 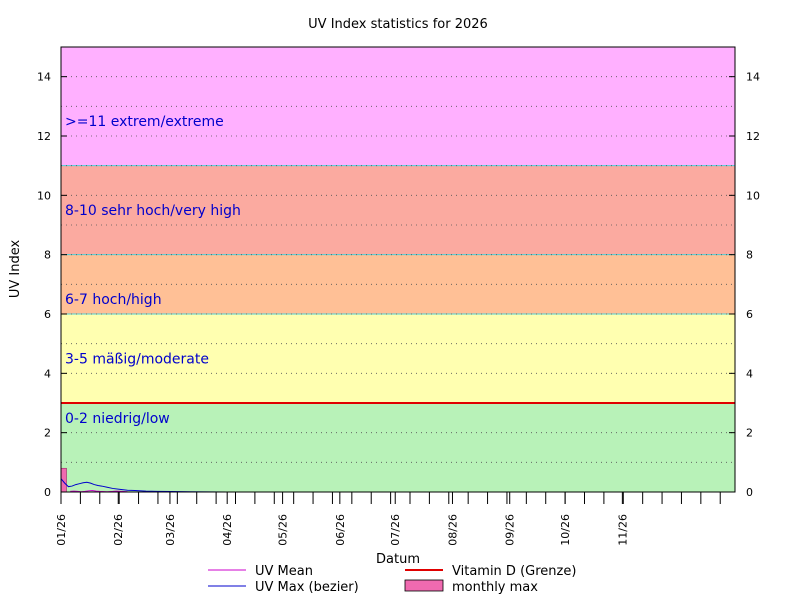 What do you see at coordinates (565, 530) in the screenshot?
I see `x-tick-label-9: 10/26` at bounding box center [565, 530].